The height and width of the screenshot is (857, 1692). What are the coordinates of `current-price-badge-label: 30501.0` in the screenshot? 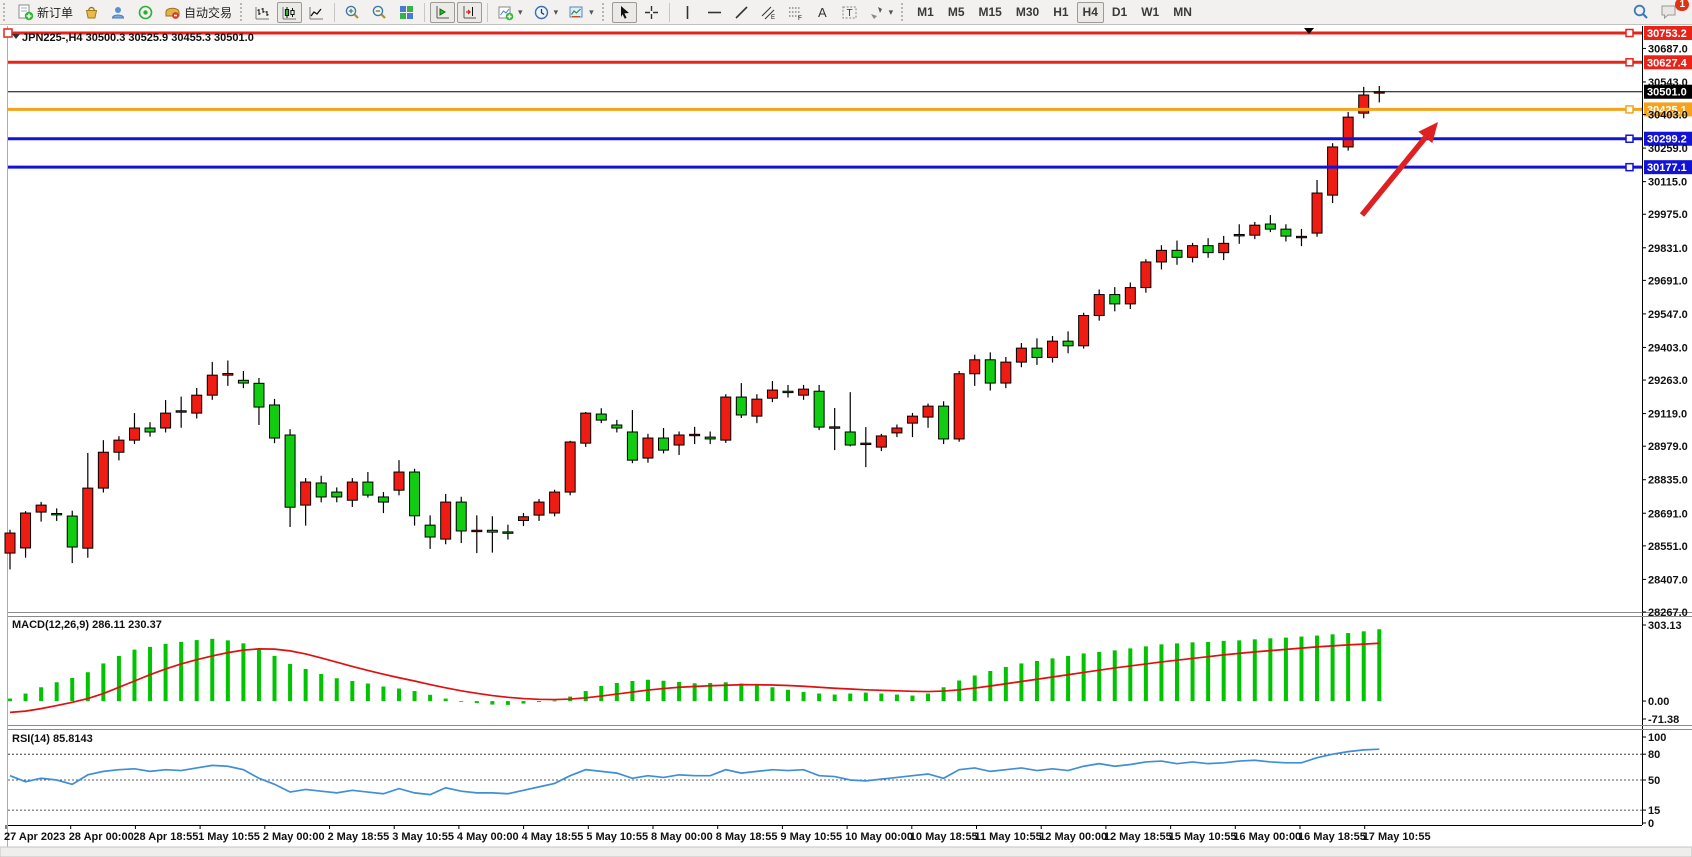 It's located at (1667, 93).